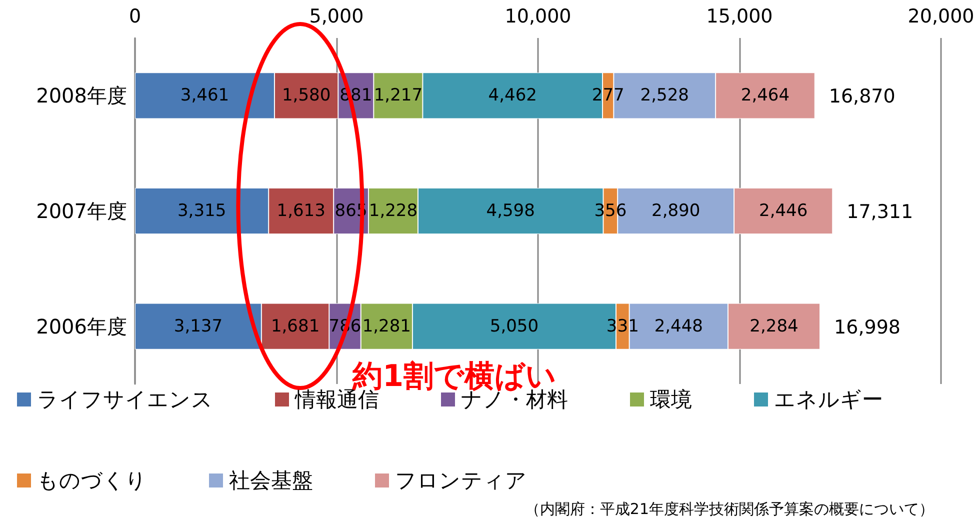  What do you see at coordinates (610, 211) in the screenshot?
I see `data-label: 356` at bounding box center [610, 211].